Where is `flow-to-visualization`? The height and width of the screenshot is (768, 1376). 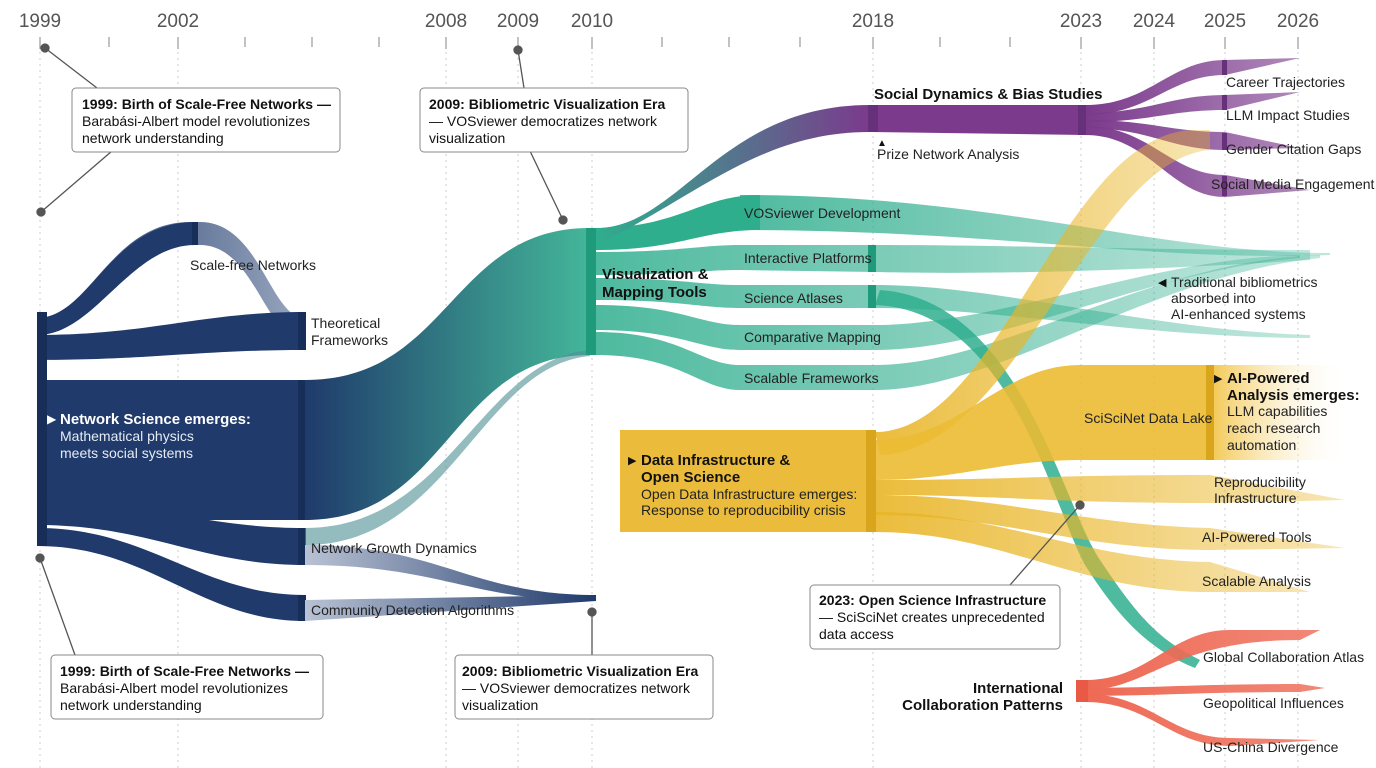 flow-to-visualization is located at coordinates (447, 374).